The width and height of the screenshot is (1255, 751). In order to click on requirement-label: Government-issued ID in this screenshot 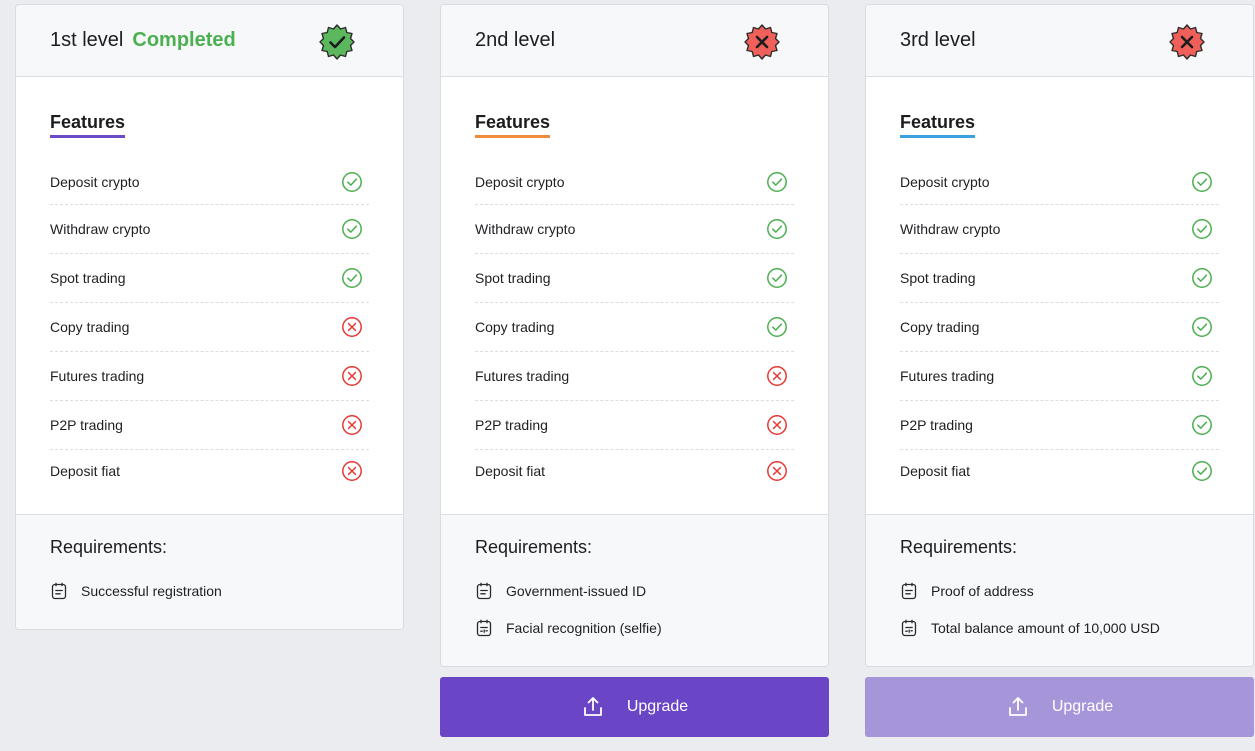, I will do `click(576, 590)`.